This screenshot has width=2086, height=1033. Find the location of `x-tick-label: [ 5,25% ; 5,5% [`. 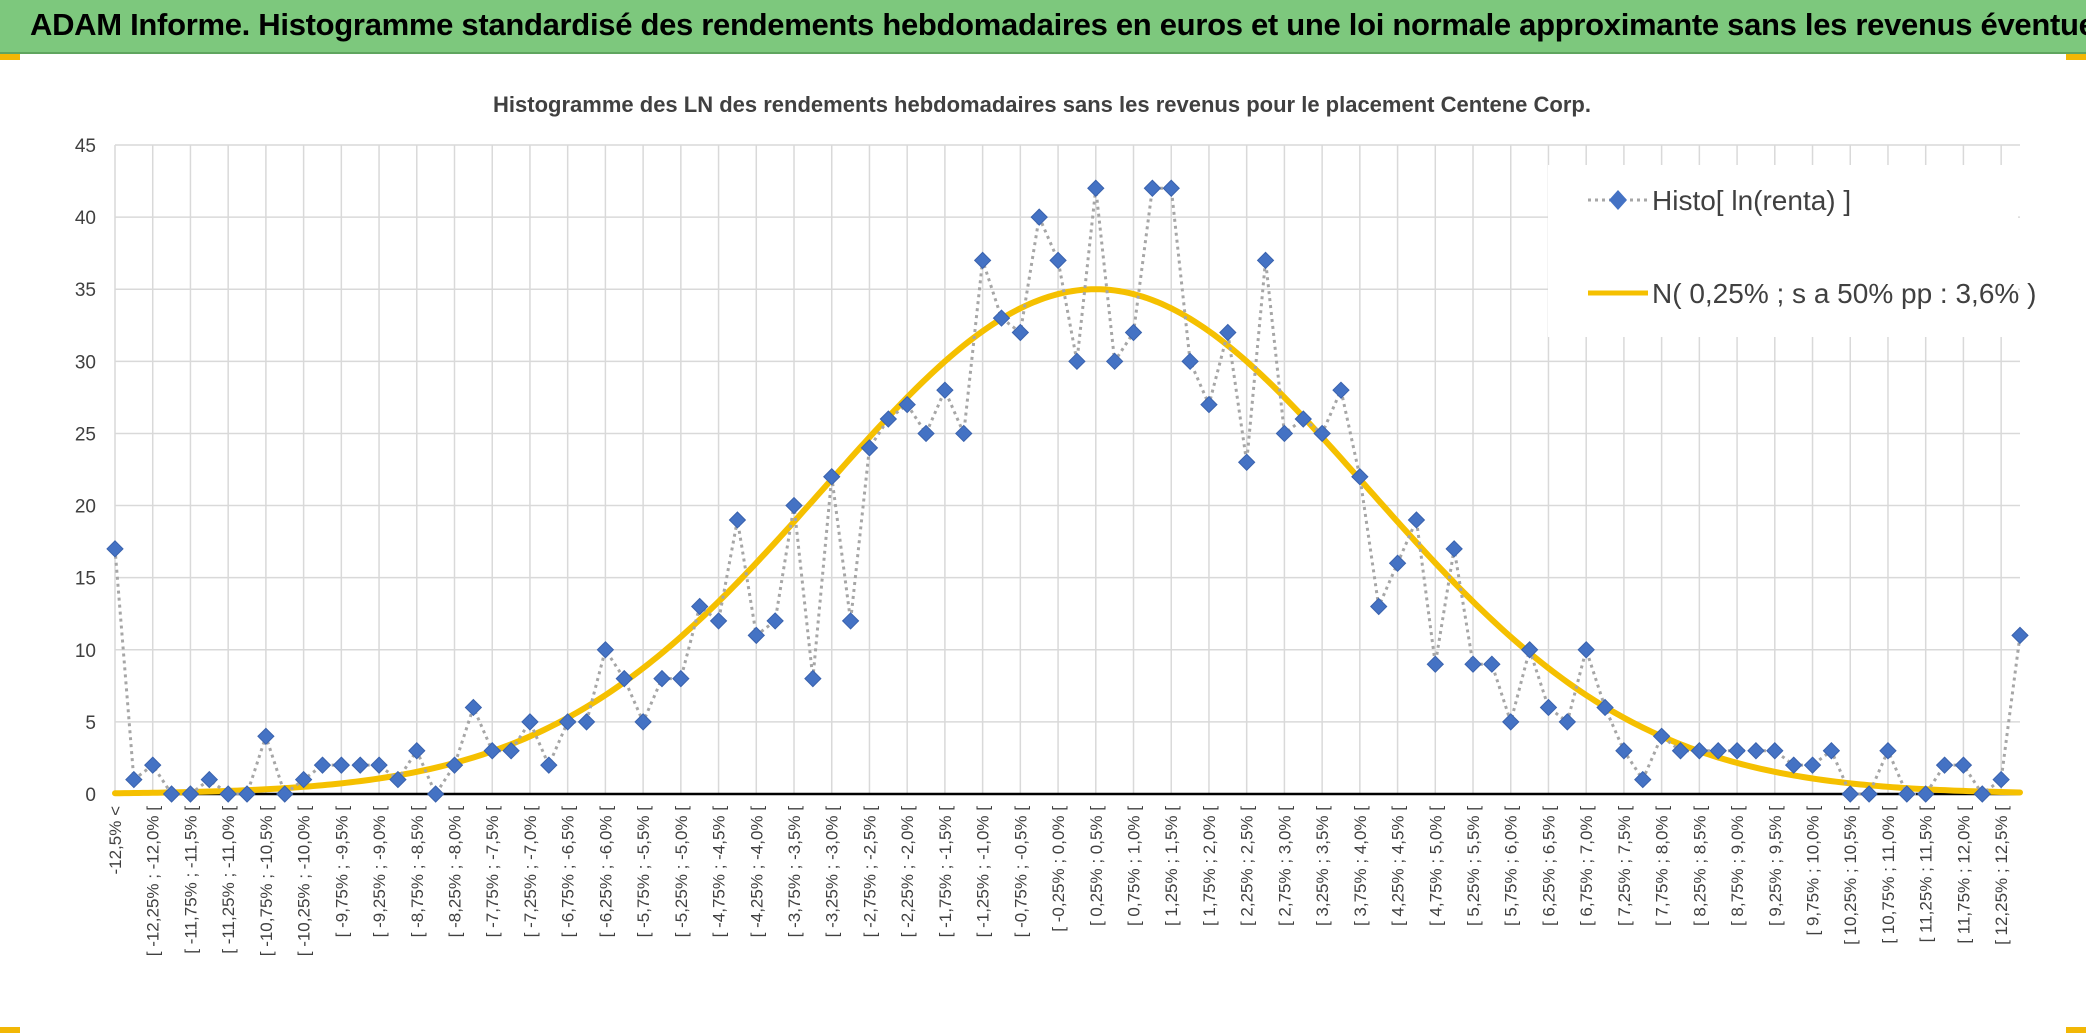

x-tick-label: [ 5,25% ; 5,5% [ is located at coordinates (1473, 866).